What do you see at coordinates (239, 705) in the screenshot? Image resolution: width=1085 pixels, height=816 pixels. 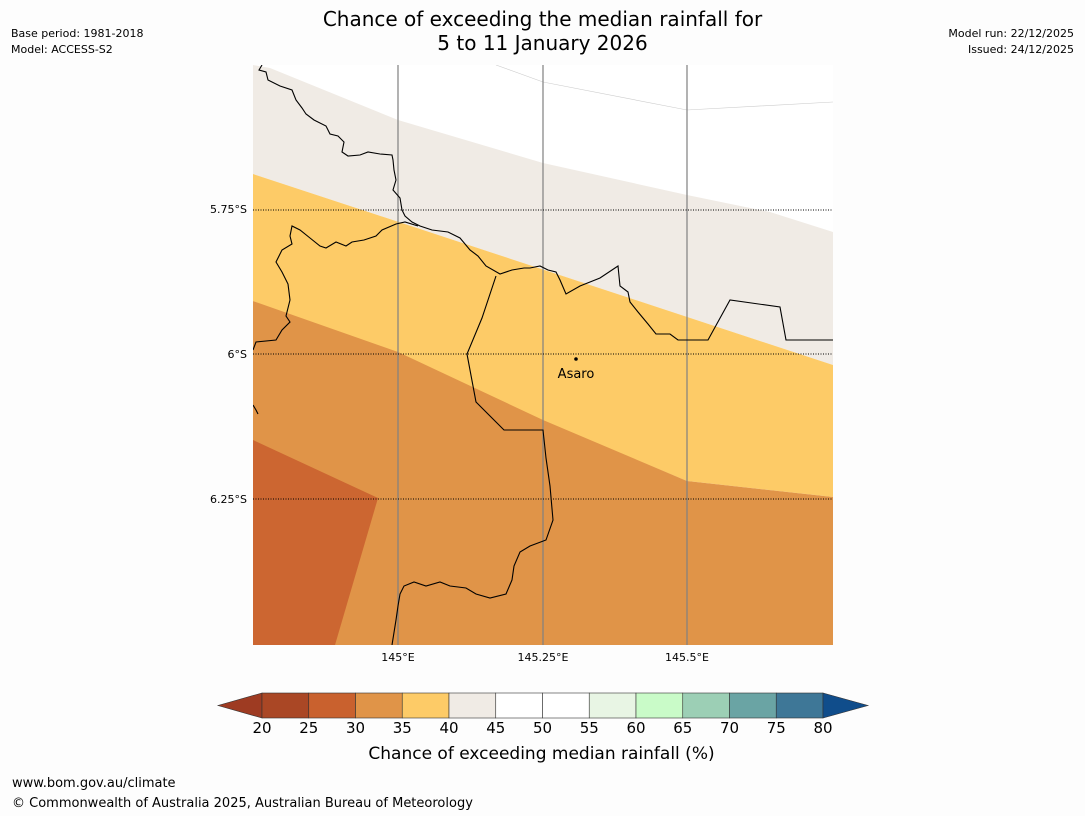 I see `colorbar-under-arrow` at bounding box center [239, 705].